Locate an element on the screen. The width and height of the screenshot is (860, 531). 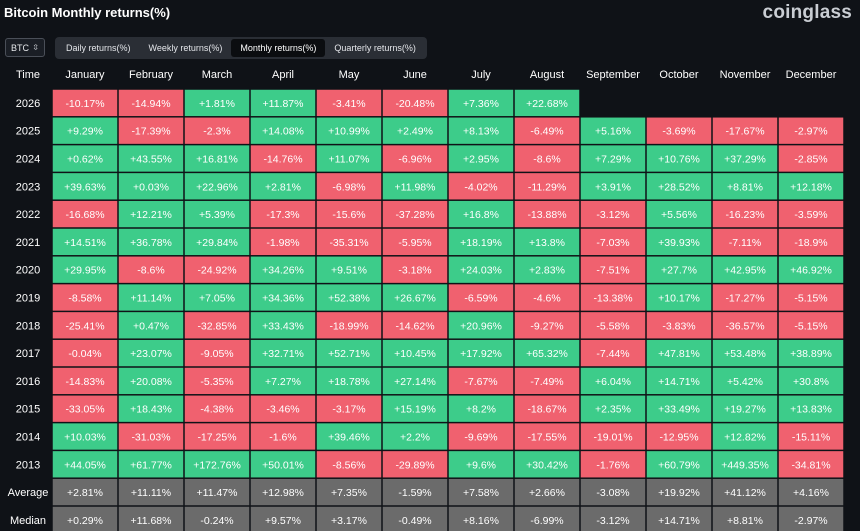
return-value: -18.99% is located at coordinates (348, 326).